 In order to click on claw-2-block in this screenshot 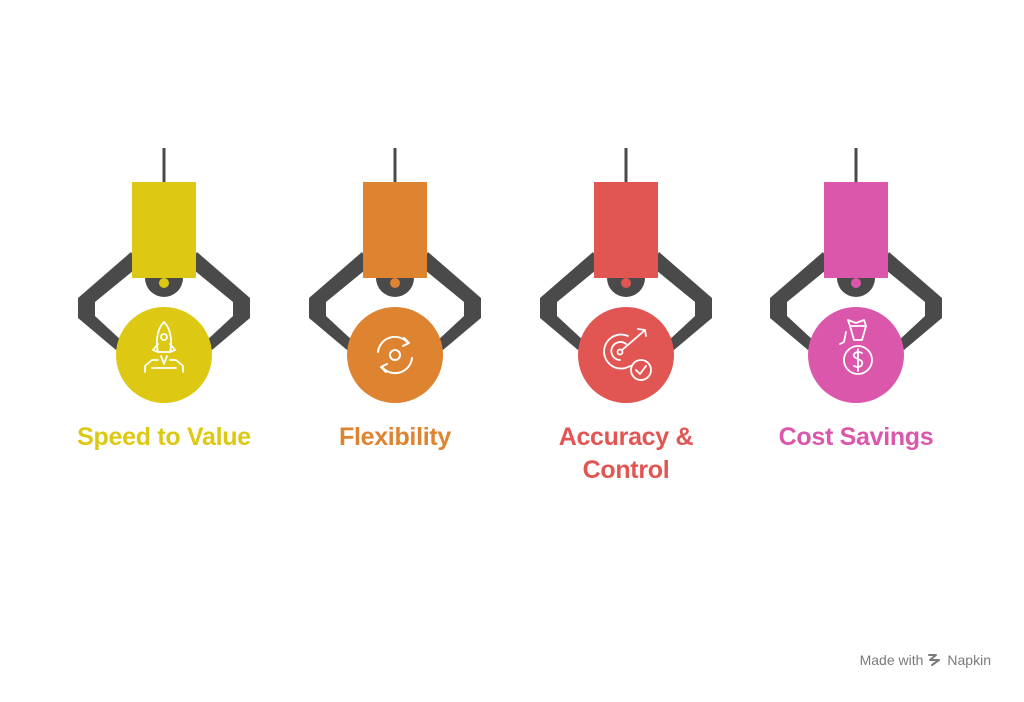, I will do `click(395, 230)`.